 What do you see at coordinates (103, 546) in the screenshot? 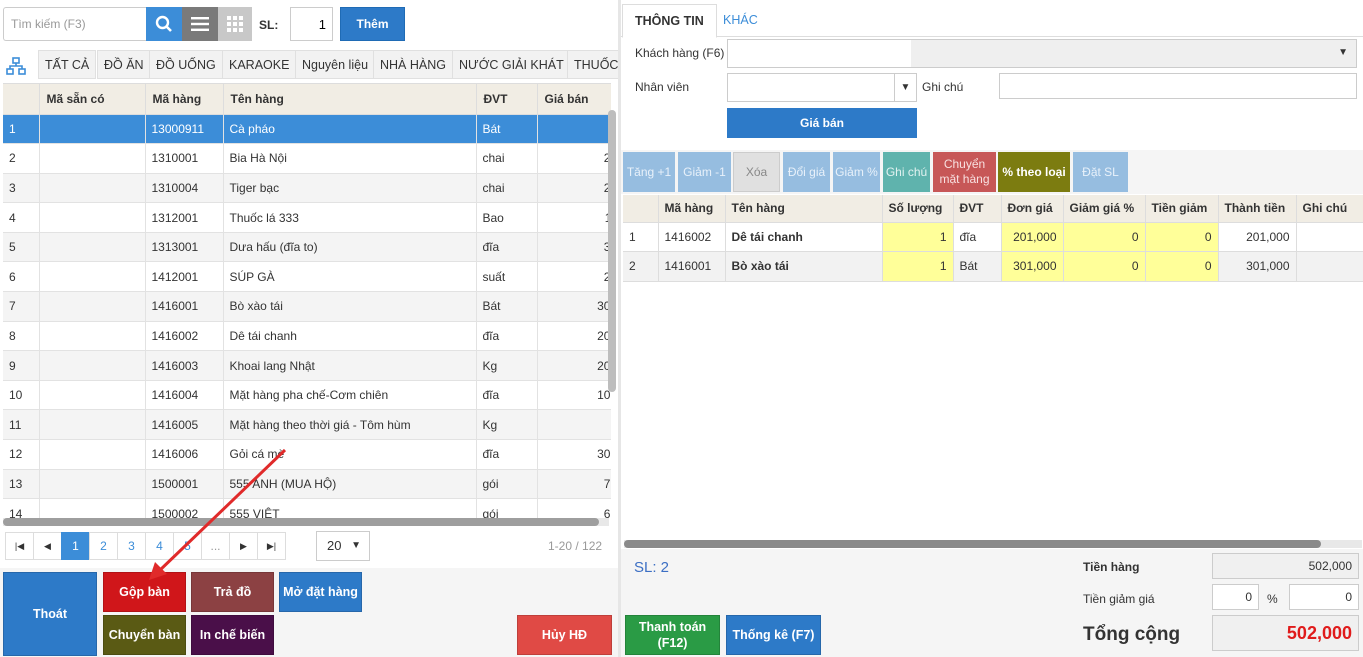
I see `page-button: 2` at bounding box center [103, 546].